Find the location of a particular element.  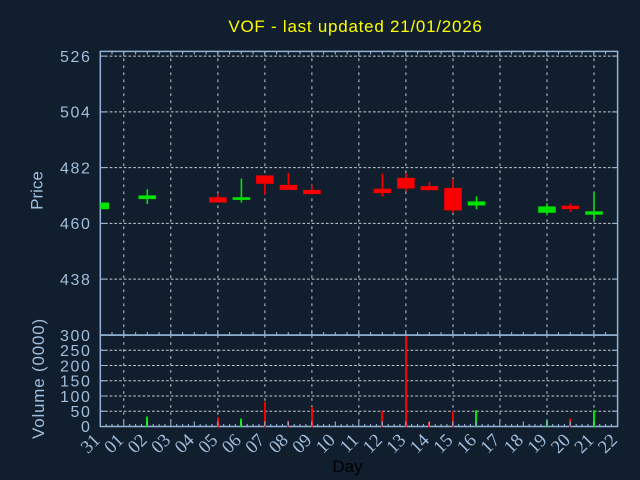

svg-text: Volume (0000) is located at coordinates (38, 378).